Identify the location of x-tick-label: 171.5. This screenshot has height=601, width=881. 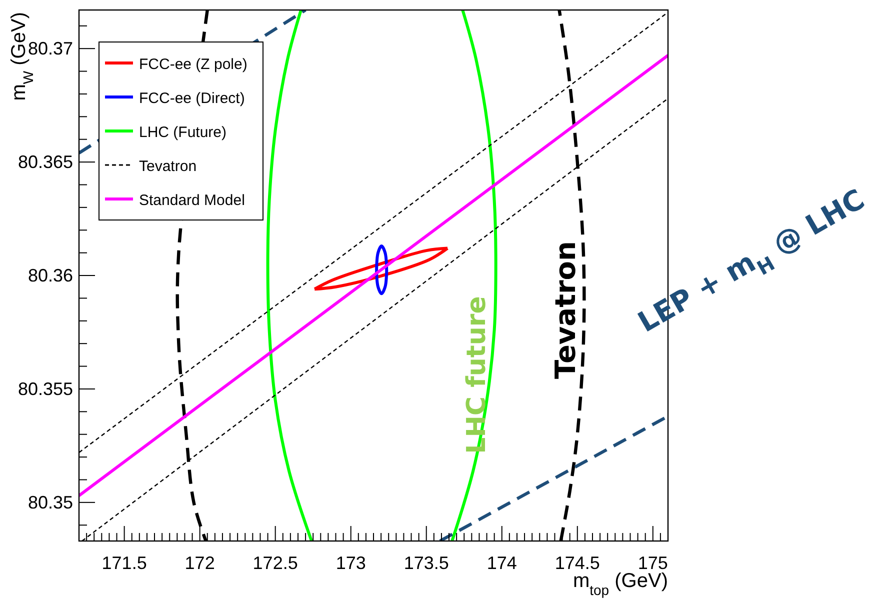
(124, 563).